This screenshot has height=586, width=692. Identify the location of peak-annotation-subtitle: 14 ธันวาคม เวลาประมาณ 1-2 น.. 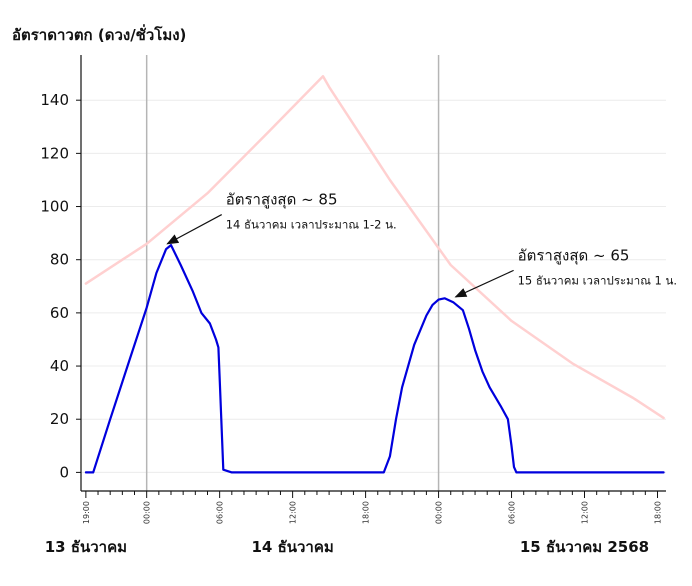
(311, 225).